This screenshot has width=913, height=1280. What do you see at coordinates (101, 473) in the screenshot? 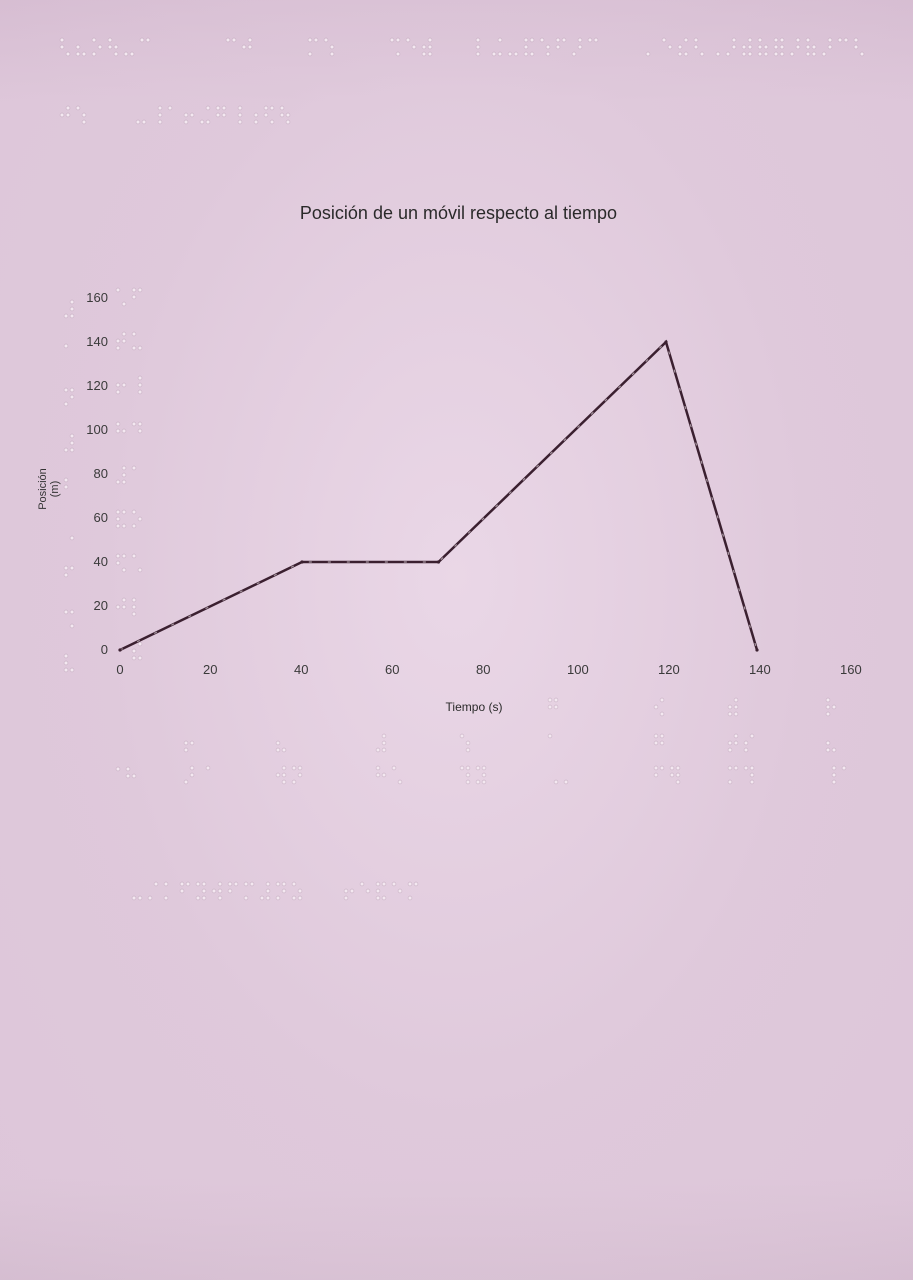
I see `y-tick-label: 80` at bounding box center [101, 473].